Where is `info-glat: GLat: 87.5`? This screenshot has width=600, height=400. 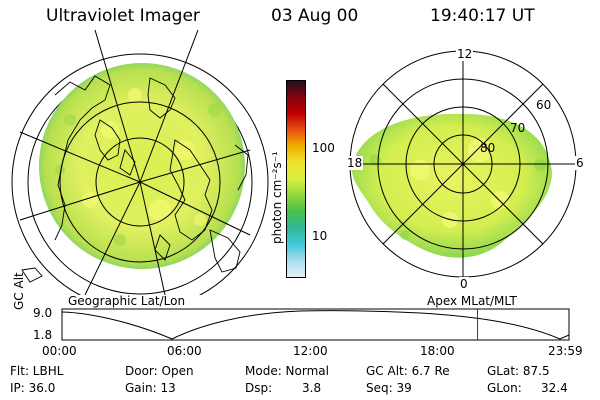 info-glat: GLat: 87.5 is located at coordinates (518, 371).